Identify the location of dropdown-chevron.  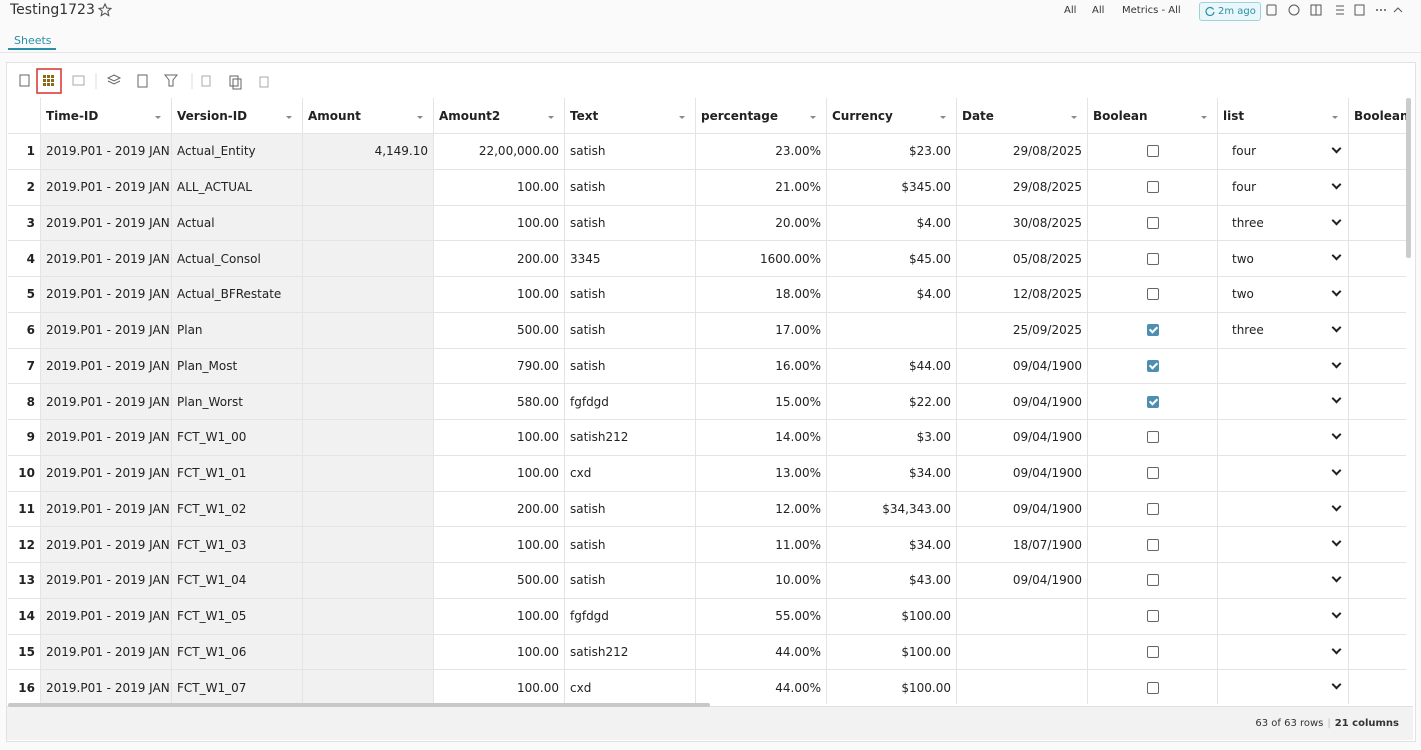
(1336, 541).